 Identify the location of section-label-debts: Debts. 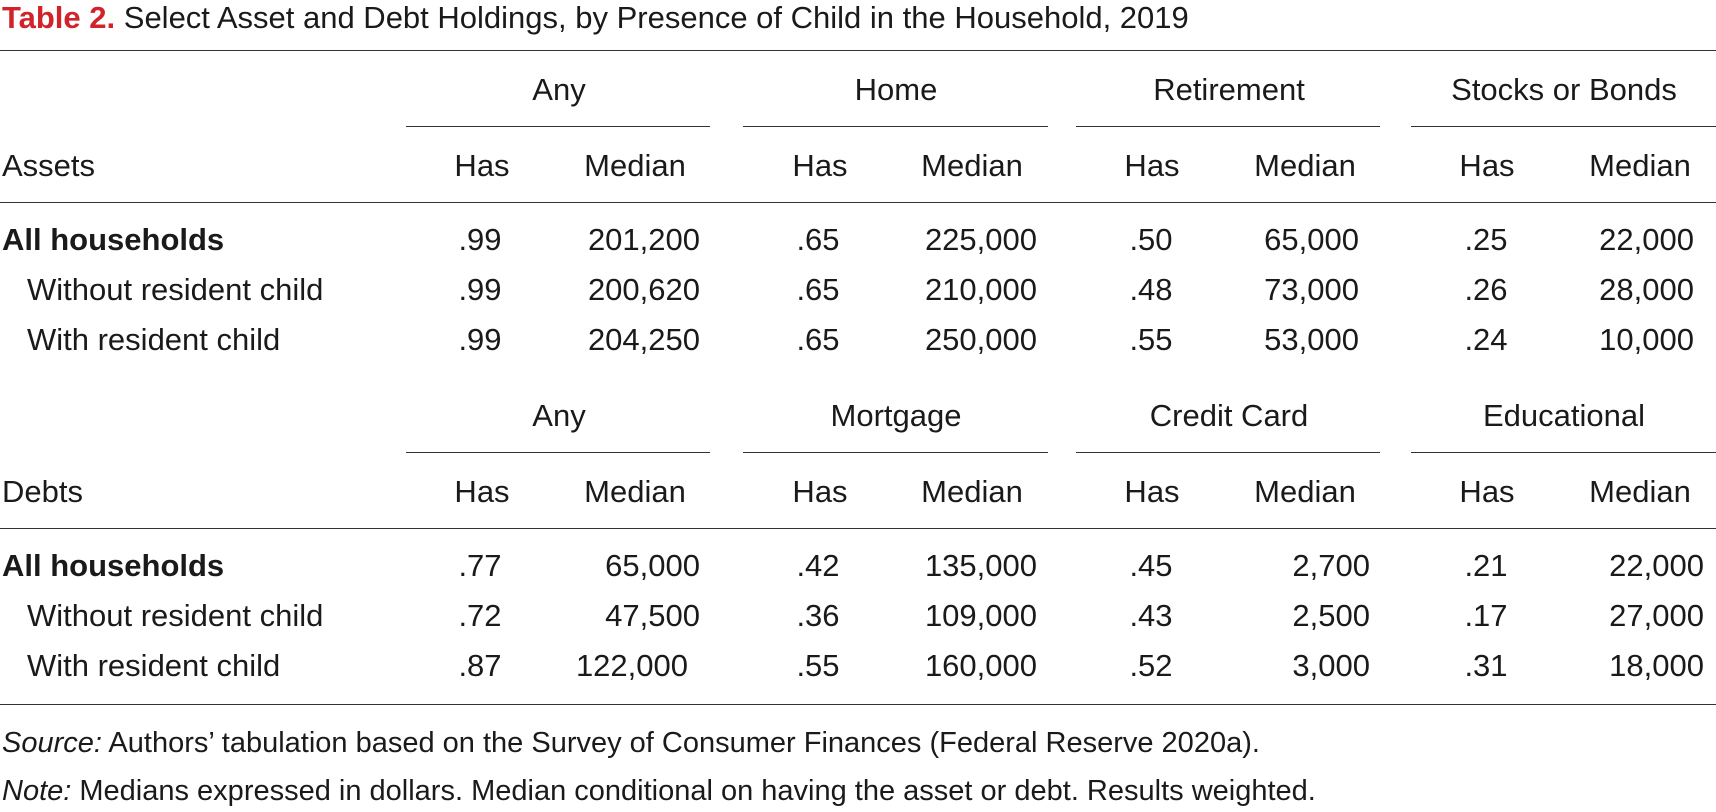
(42, 491).